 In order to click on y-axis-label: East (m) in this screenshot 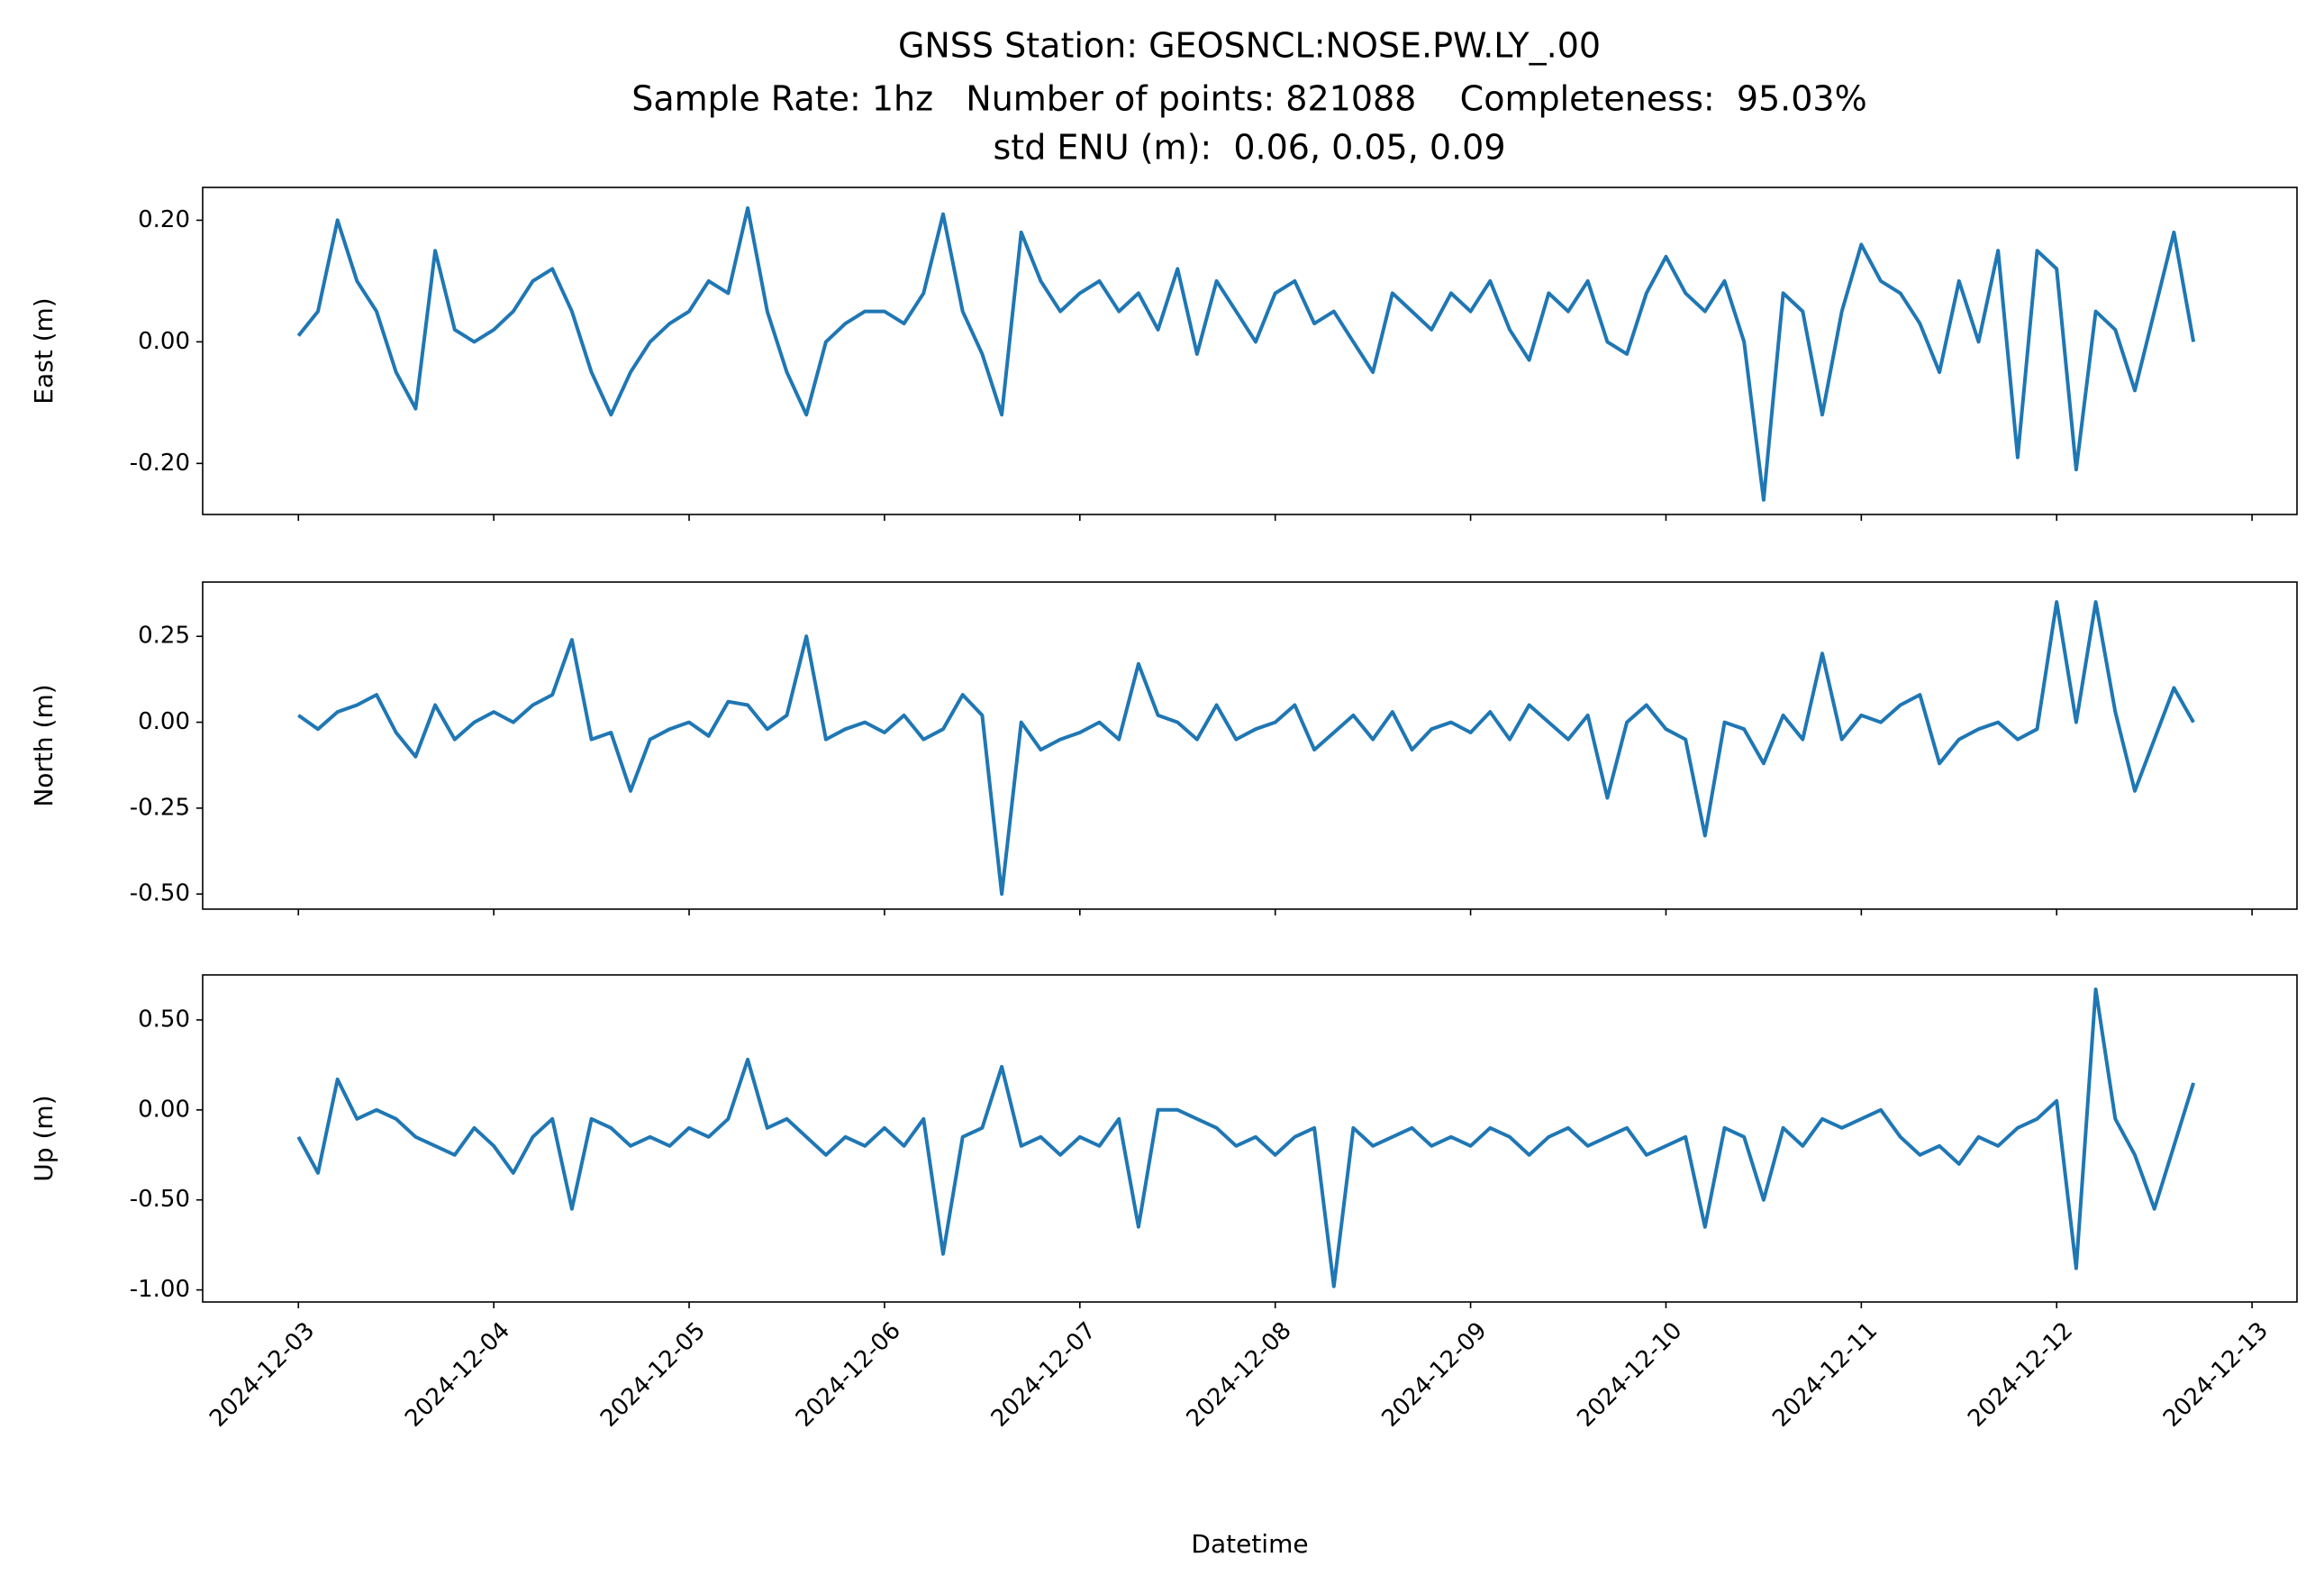, I will do `click(44, 350)`.